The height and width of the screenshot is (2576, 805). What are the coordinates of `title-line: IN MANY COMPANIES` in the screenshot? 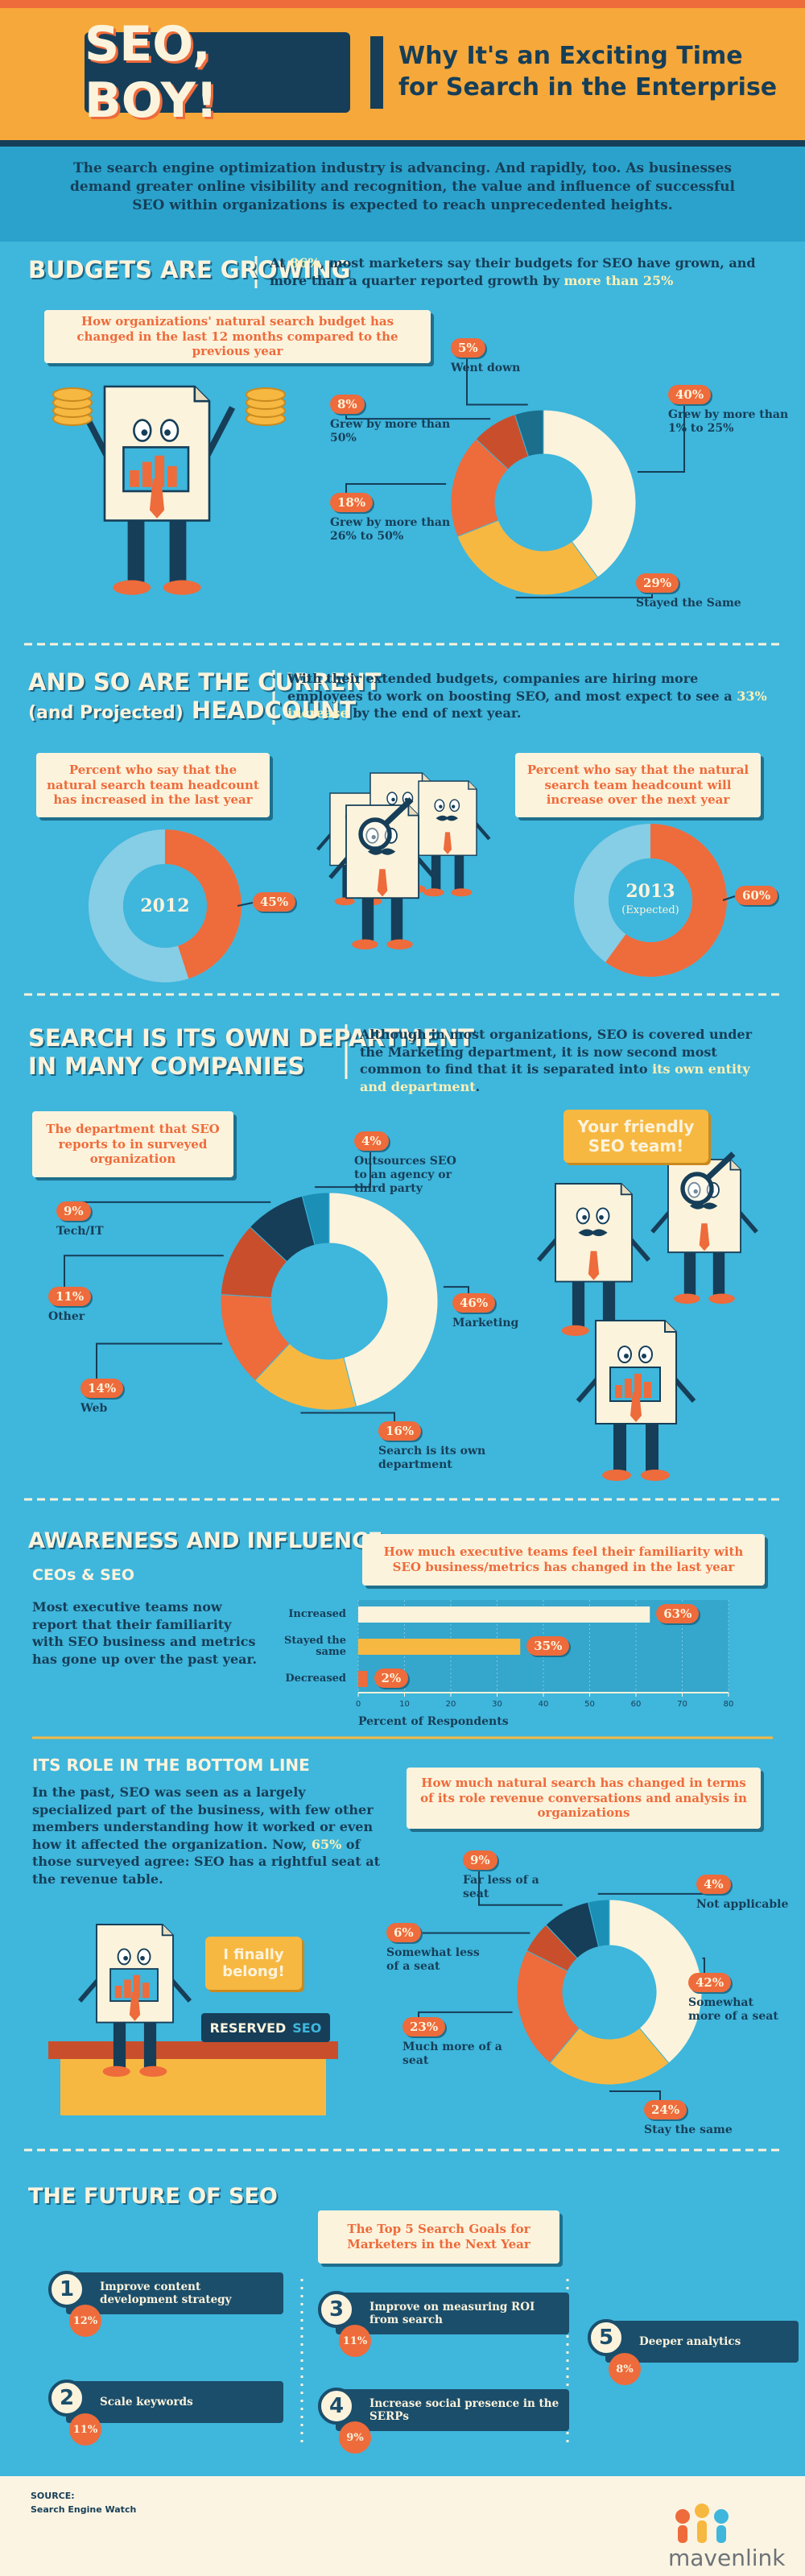 It's located at (166, 1066).